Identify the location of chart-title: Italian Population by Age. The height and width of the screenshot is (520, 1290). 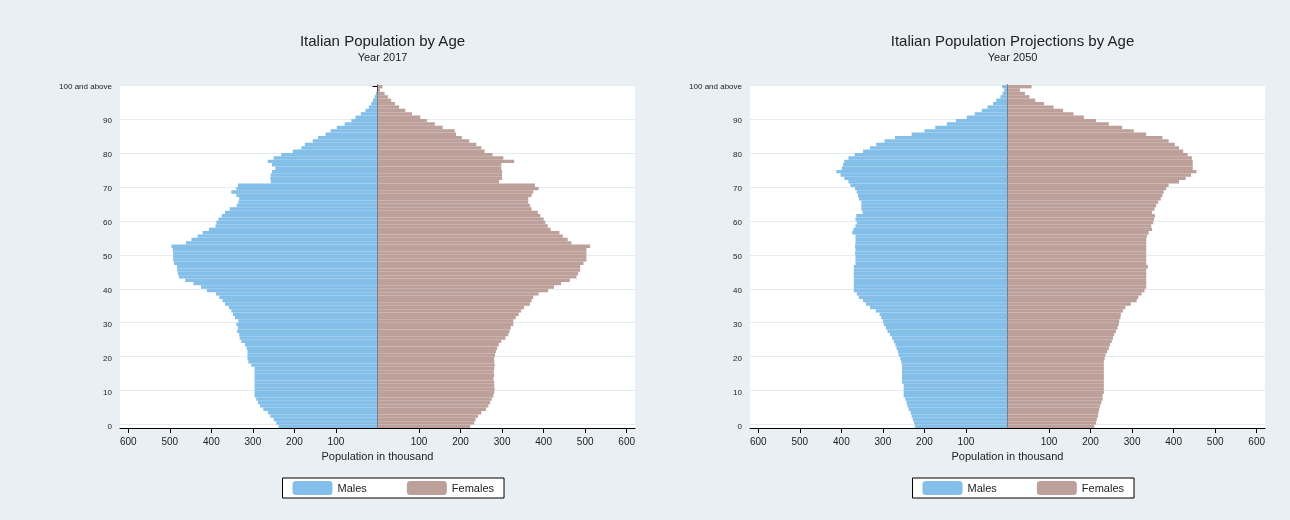
(382, 40).